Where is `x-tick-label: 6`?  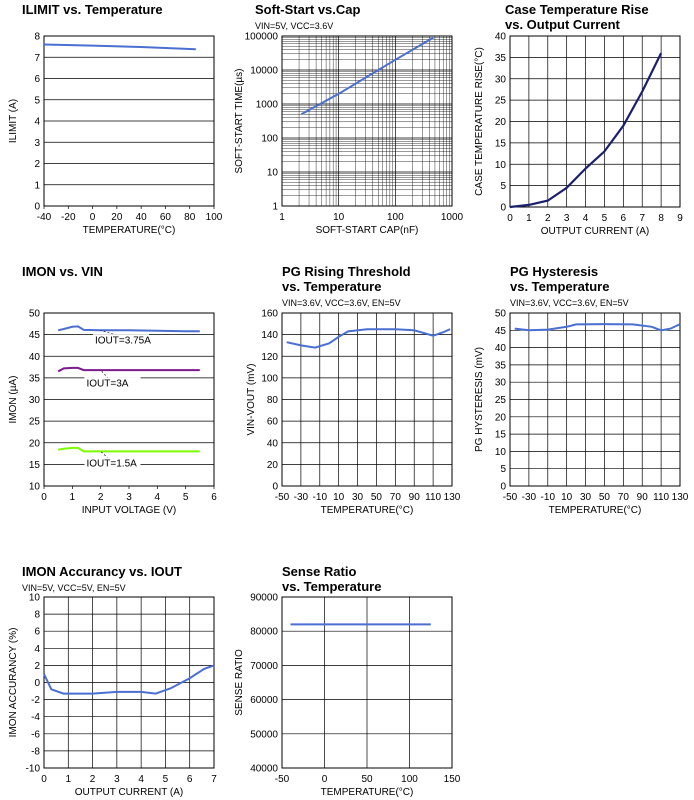 x-tick-label: 6 is located at coordinates (624, 218).